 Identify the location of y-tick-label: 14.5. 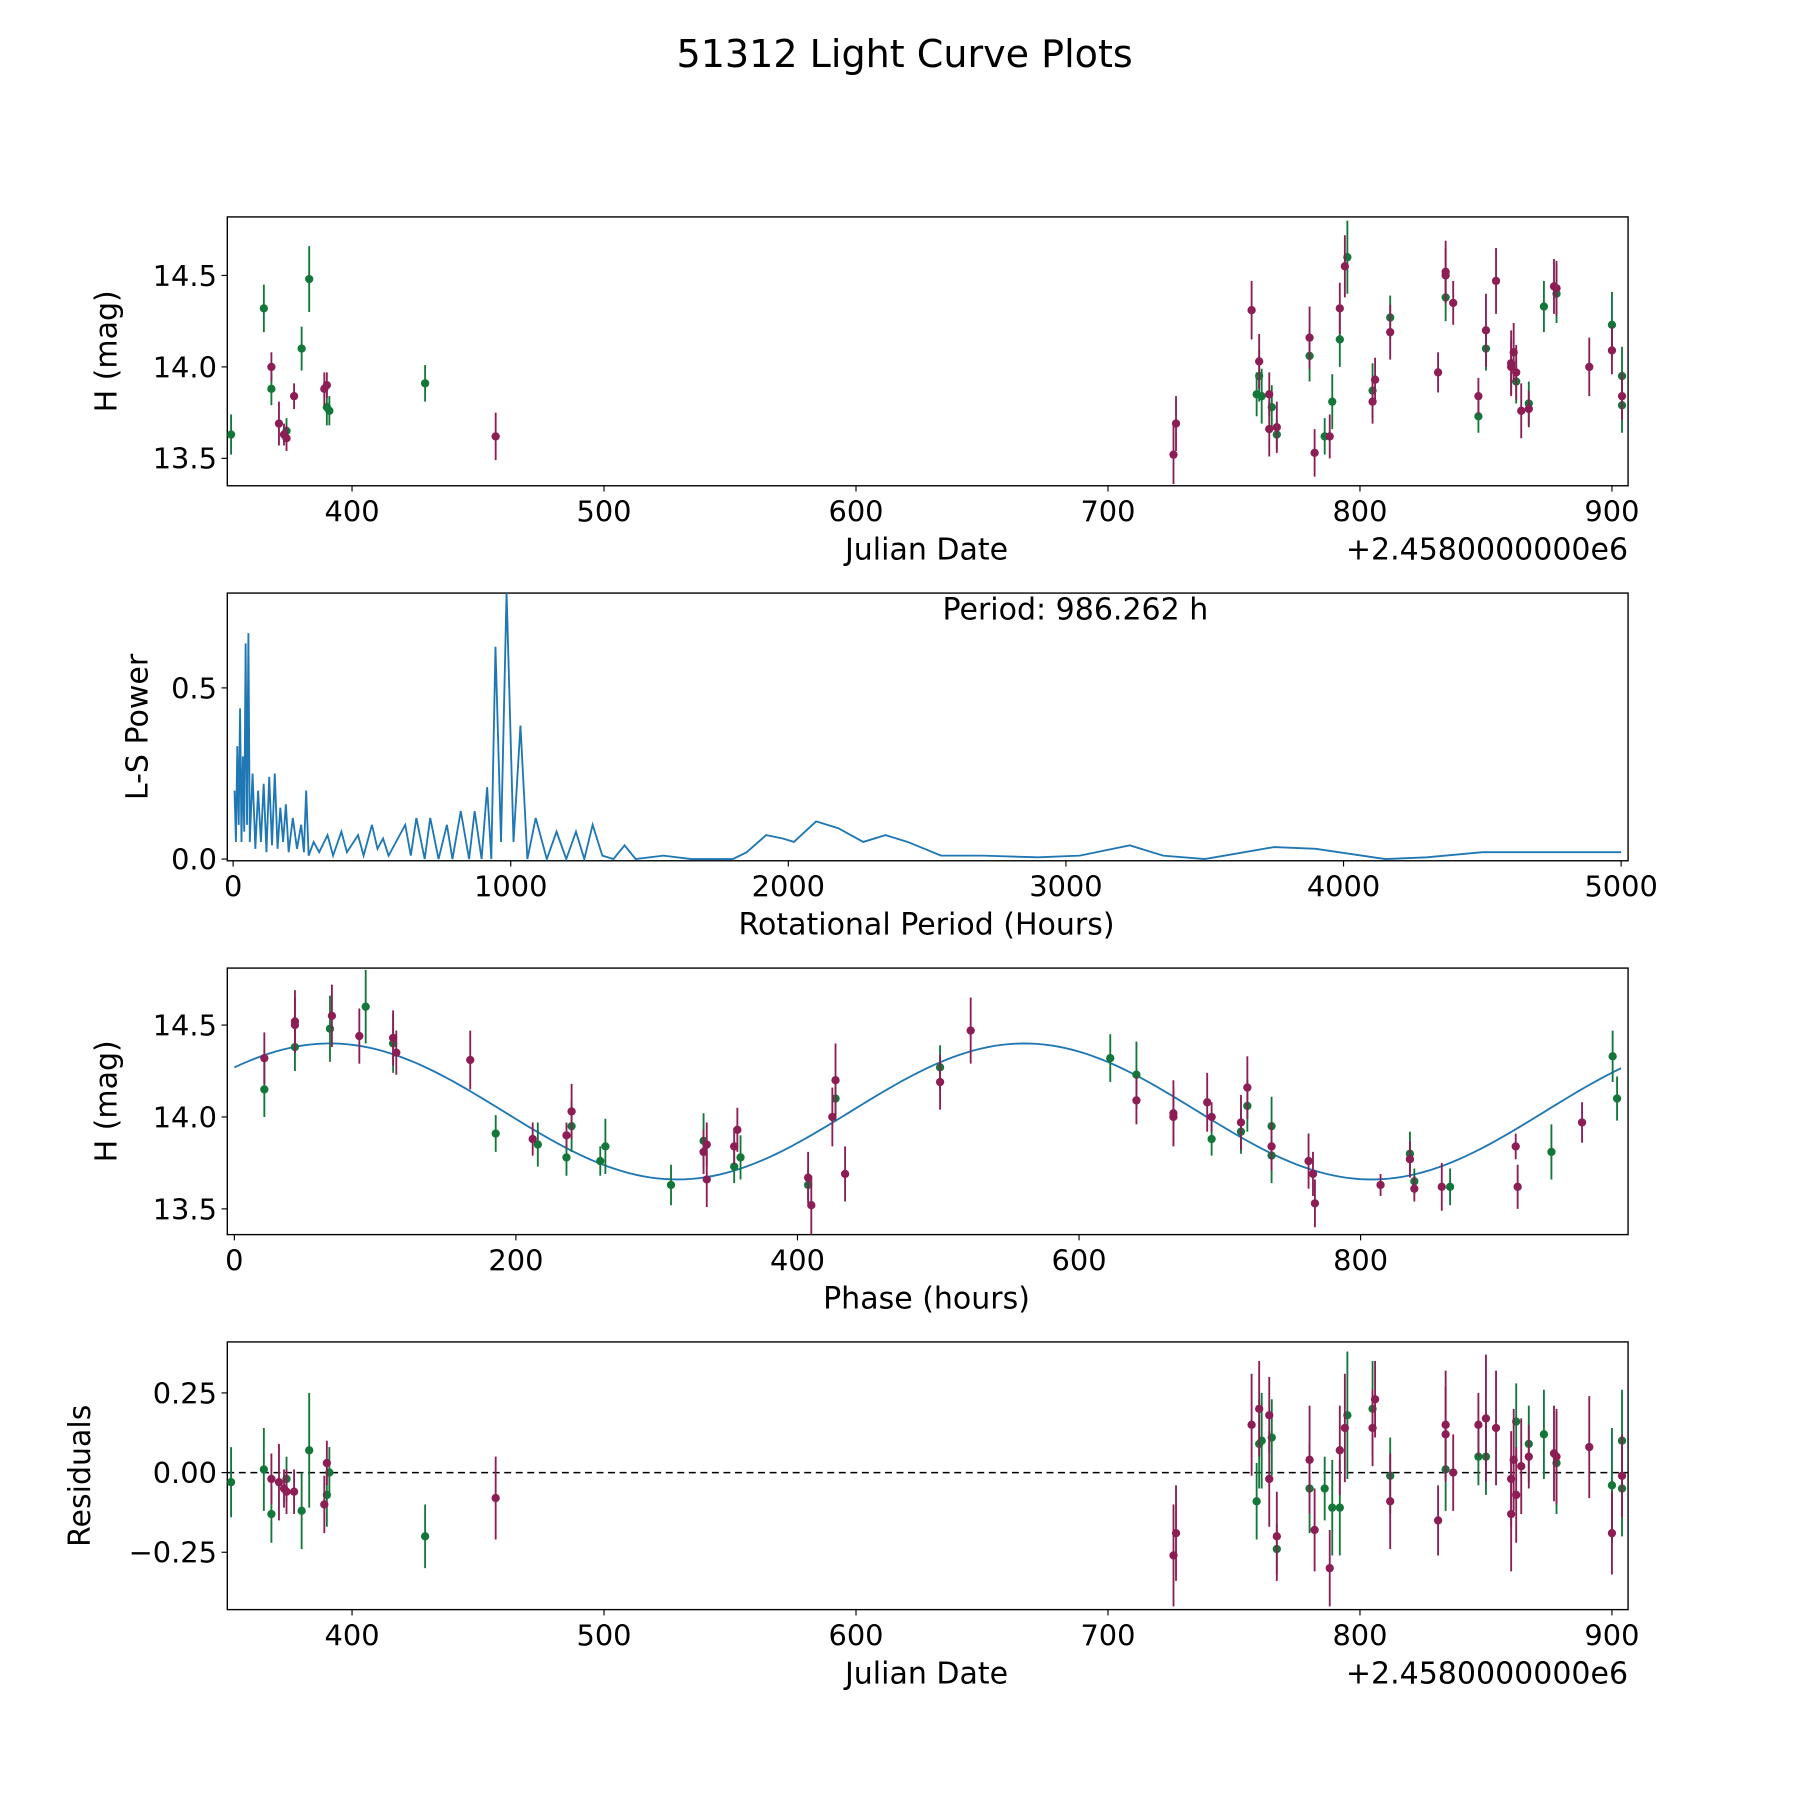
(185, 276).